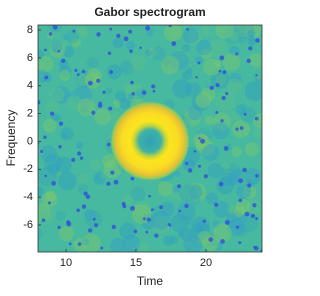 The width and height of the screenshot is (320, 296). Describe the element at coordinates (30, 141) in the screenshot. I see `y-tick-label: 0` at that location.